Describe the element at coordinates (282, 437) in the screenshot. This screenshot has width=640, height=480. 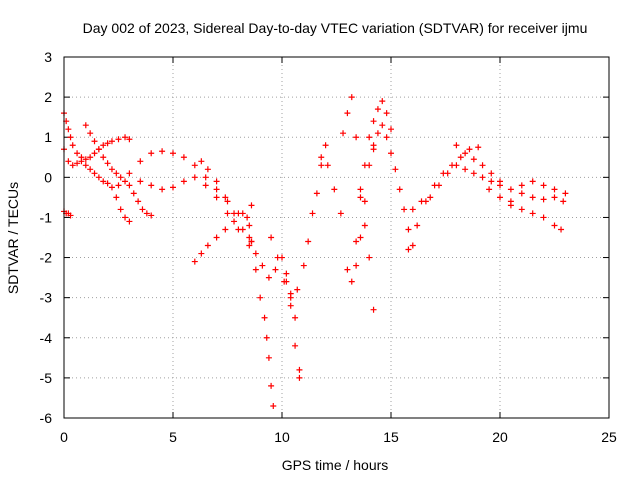
I see `x-tick-label: 10` at that location.